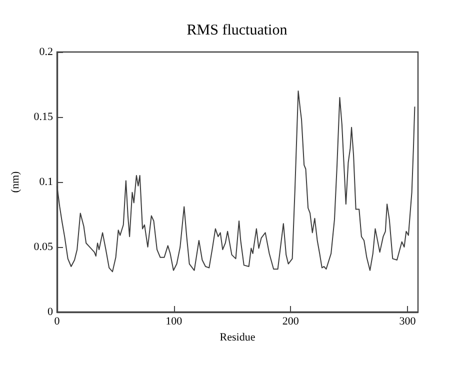 This screenshot has width=474, height=366. Describe the element at coordinates (44, 117) in the screenshot. I see `y-tick-label: 0.15` at that location.